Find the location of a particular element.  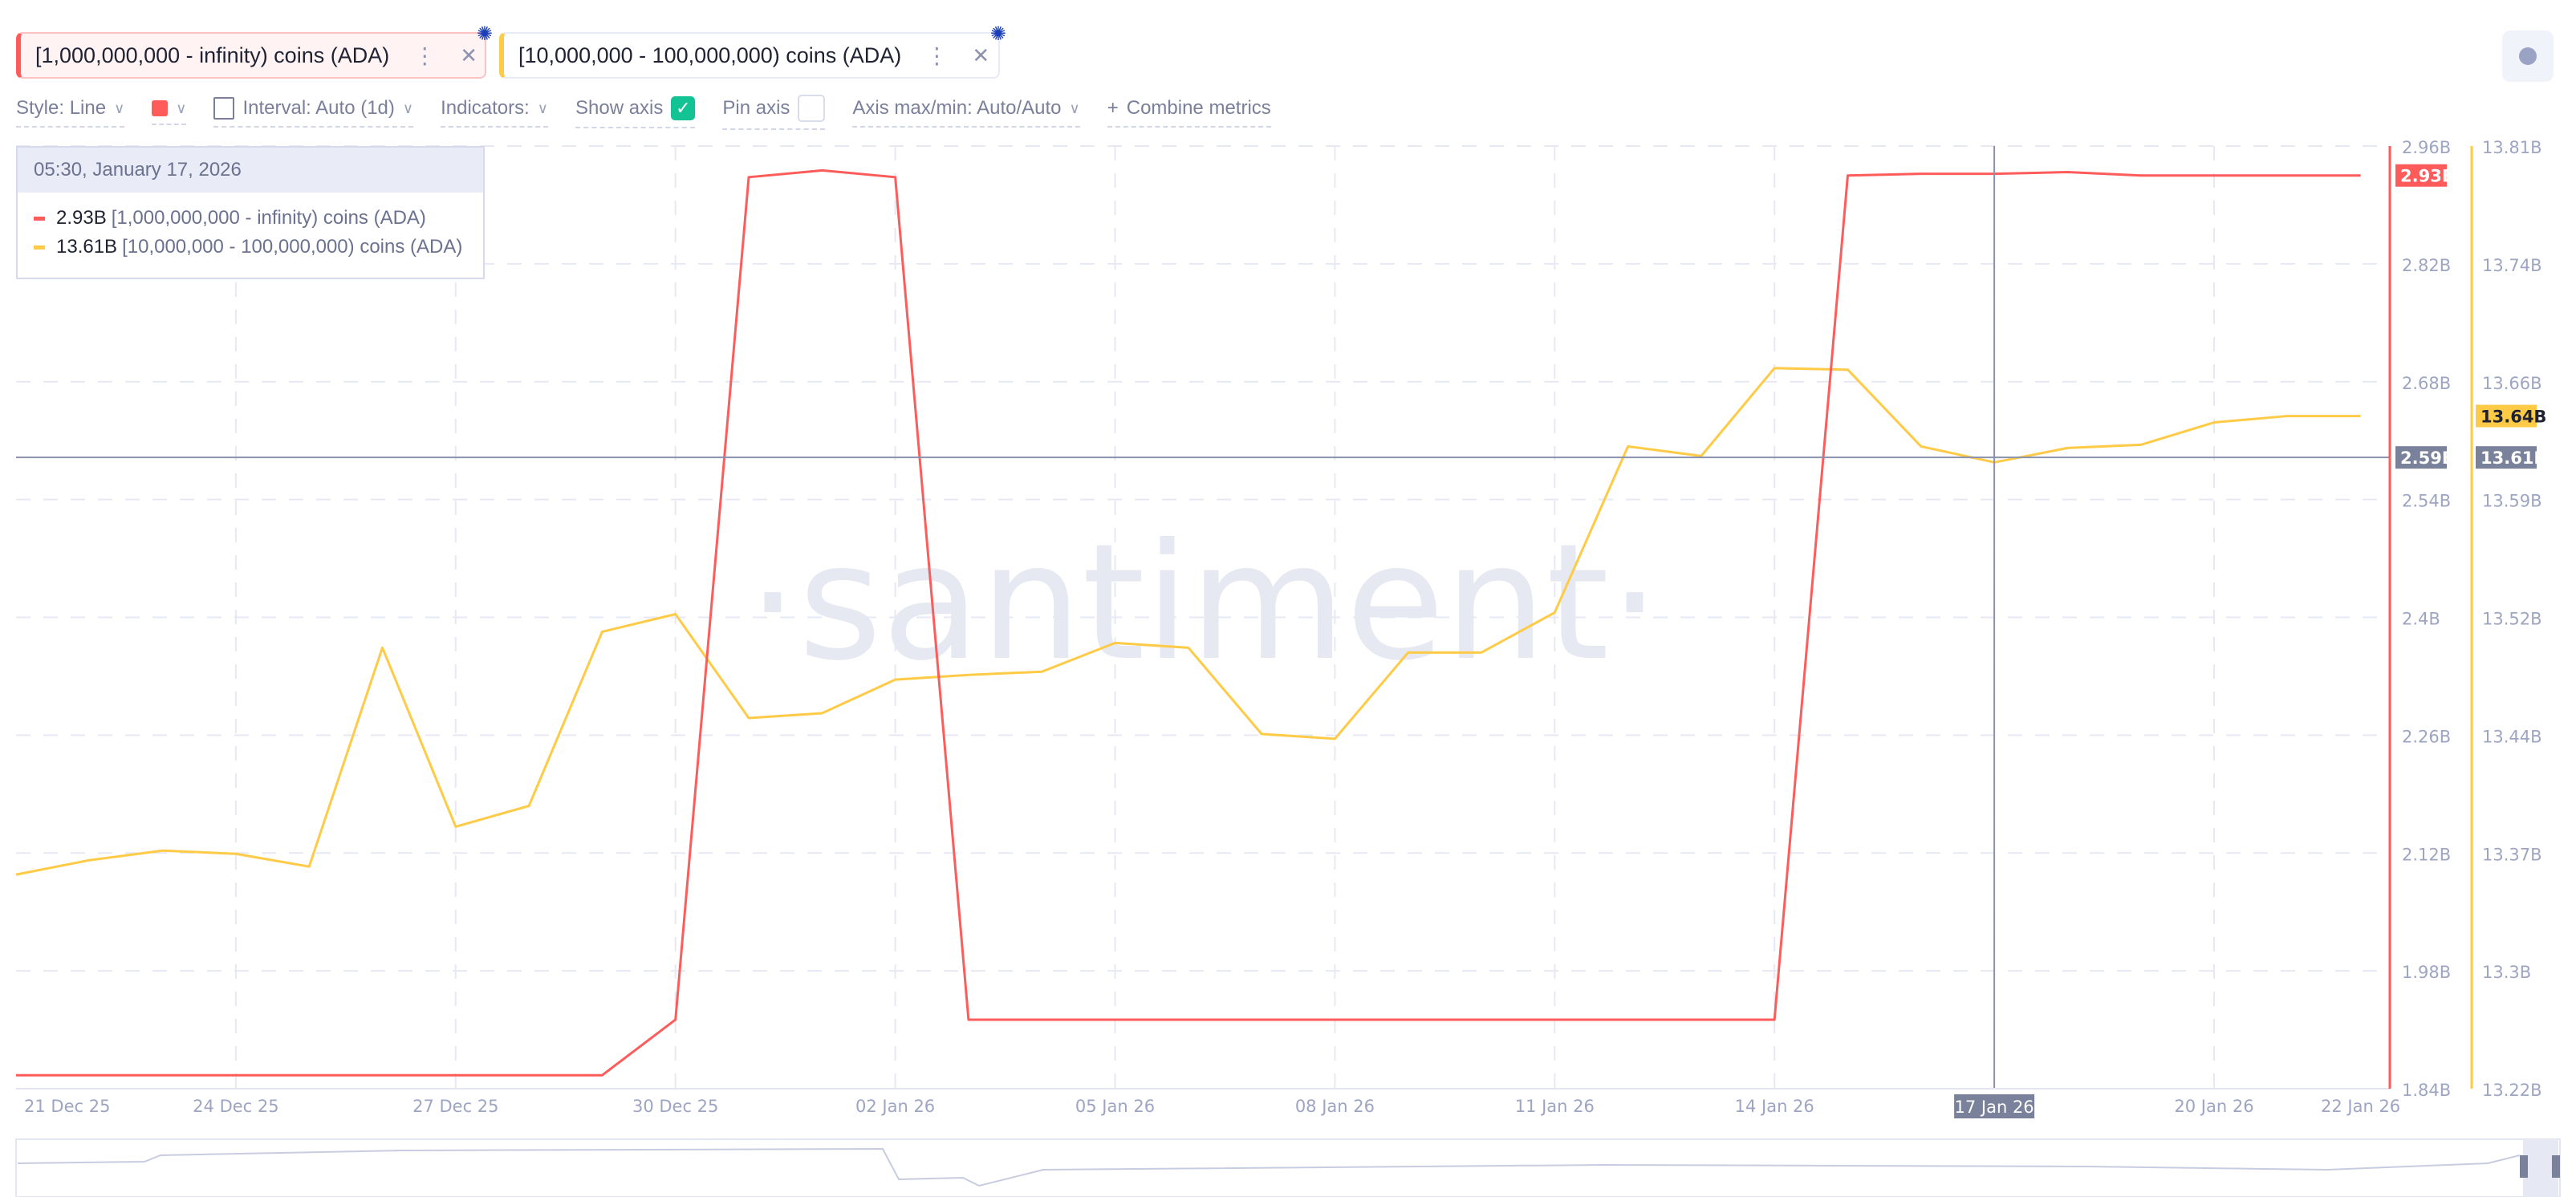

x-axis-tick-label: 27 Dec 25 is located at coordinates (455, 1106).